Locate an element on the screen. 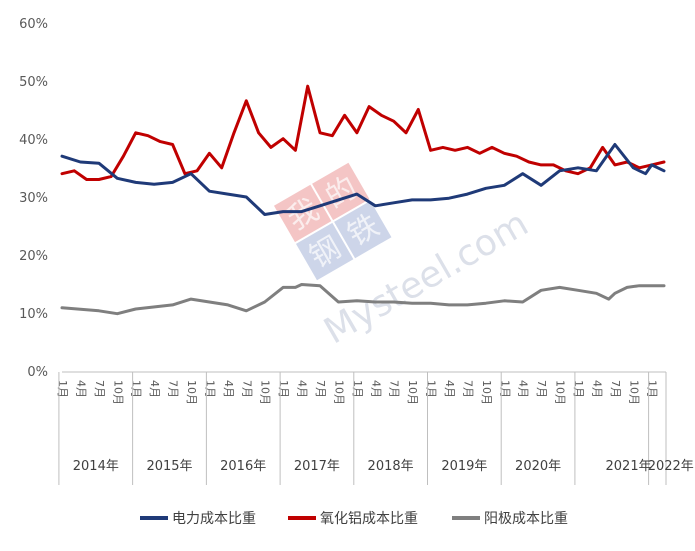  y-tick-label: 60% is located at coordinates (33, 24).